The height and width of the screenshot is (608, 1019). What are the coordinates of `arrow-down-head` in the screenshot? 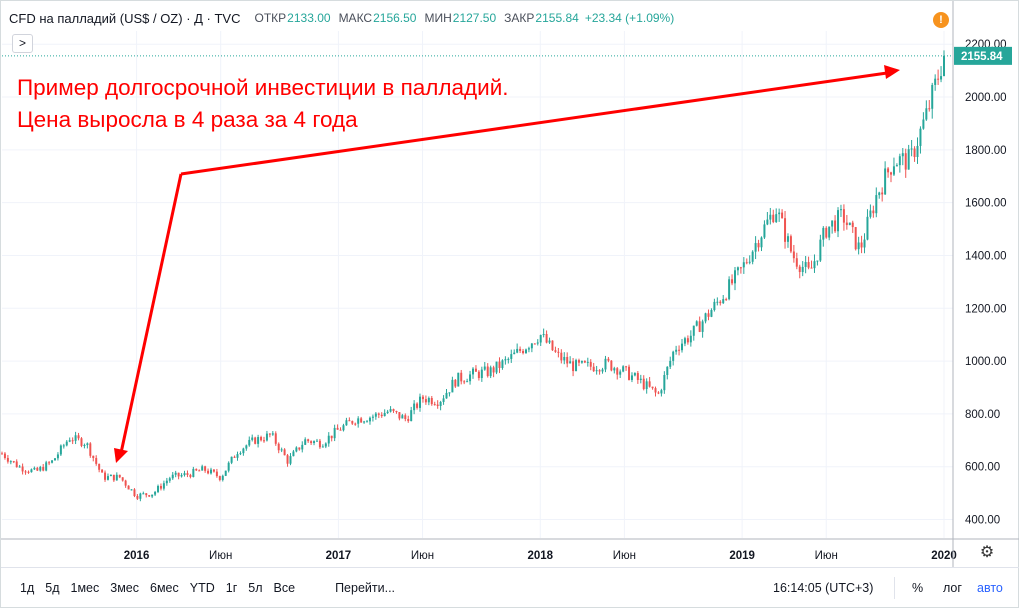 It's located at (121, 455).